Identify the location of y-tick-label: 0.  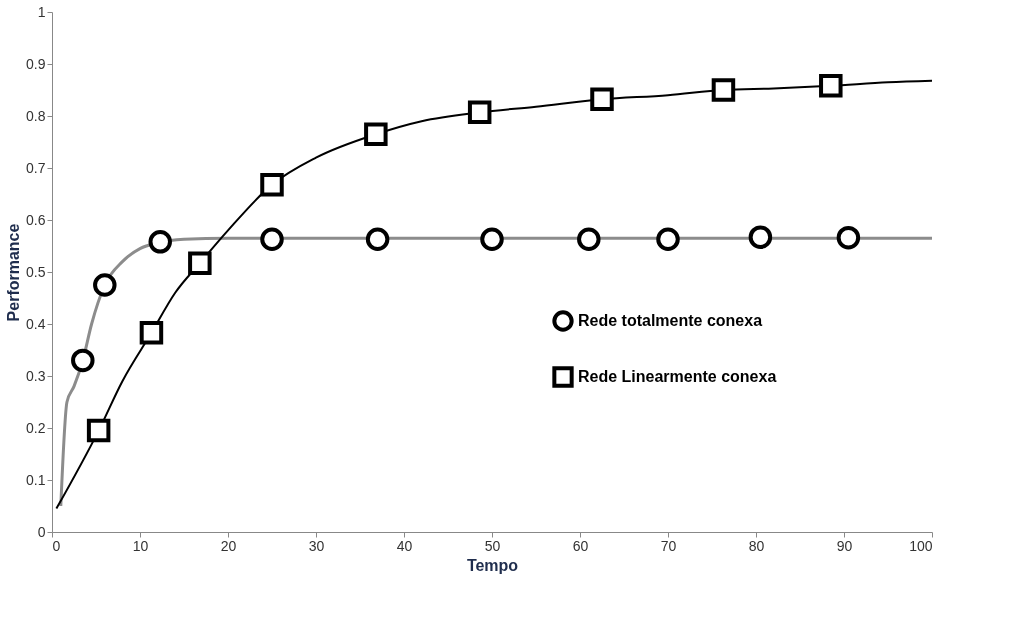
(41, 531).